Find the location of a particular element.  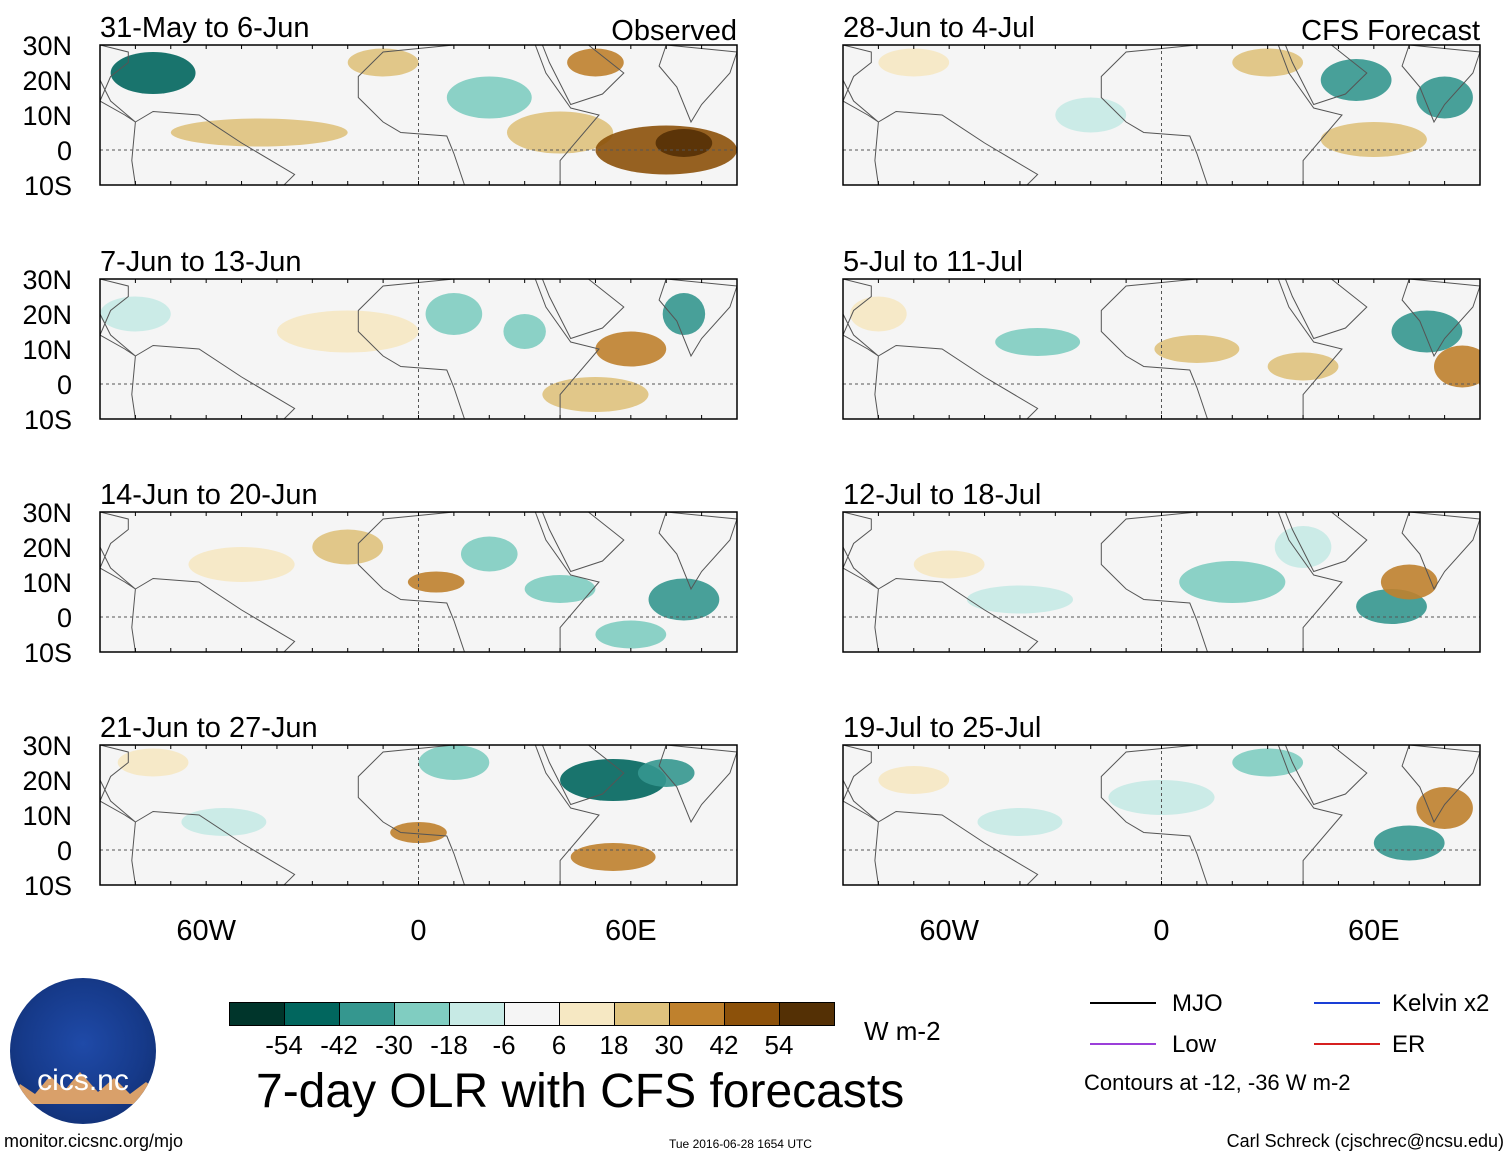

logo-mountains-icon is located at coordinates (83, 1088).